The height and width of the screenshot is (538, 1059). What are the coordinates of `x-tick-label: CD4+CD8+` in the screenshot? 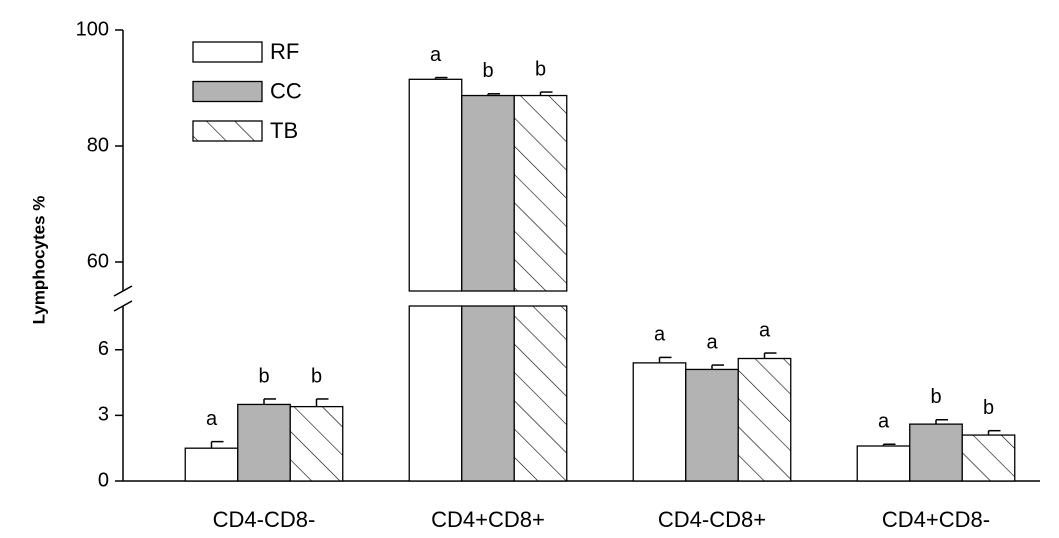 It's located at (488, 519).